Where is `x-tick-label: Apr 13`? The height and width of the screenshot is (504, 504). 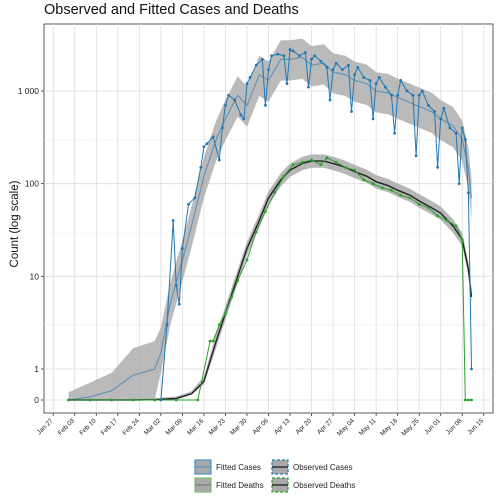 x-tick-label: Apr 13 is located at coordinates (282, 426).